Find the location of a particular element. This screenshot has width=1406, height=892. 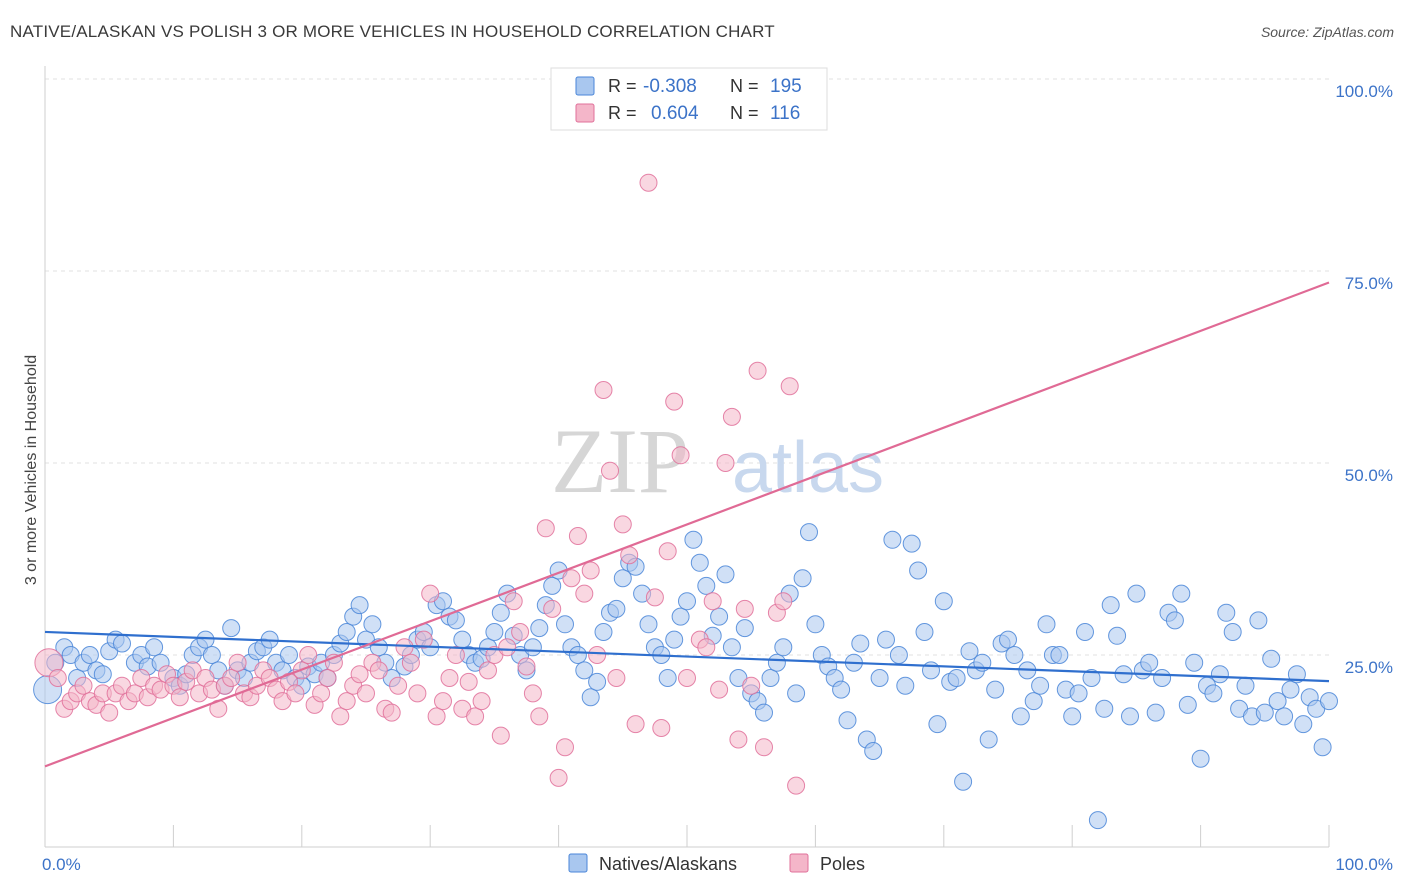

legend-poles-swatch is located at coordinates (799, 863).